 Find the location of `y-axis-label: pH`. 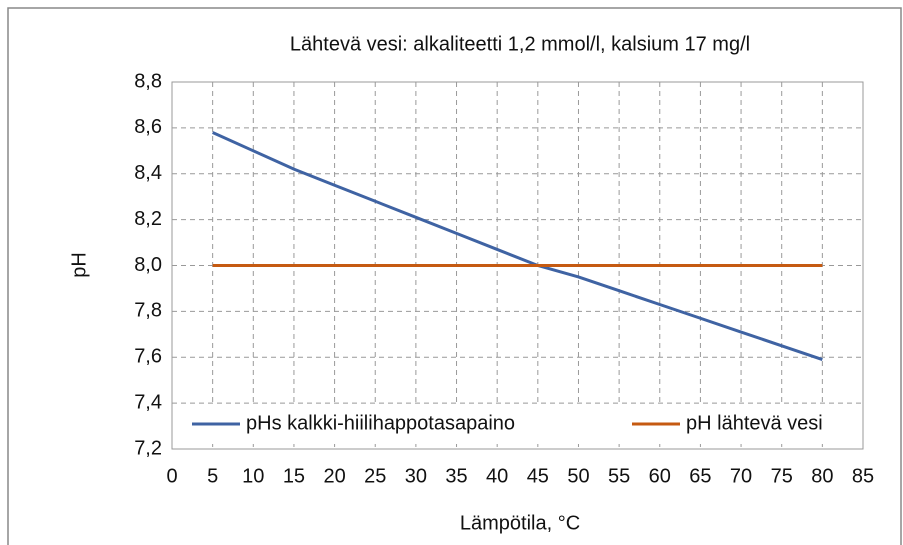

y-axis-label: pH is located at coordinates (79, 265).